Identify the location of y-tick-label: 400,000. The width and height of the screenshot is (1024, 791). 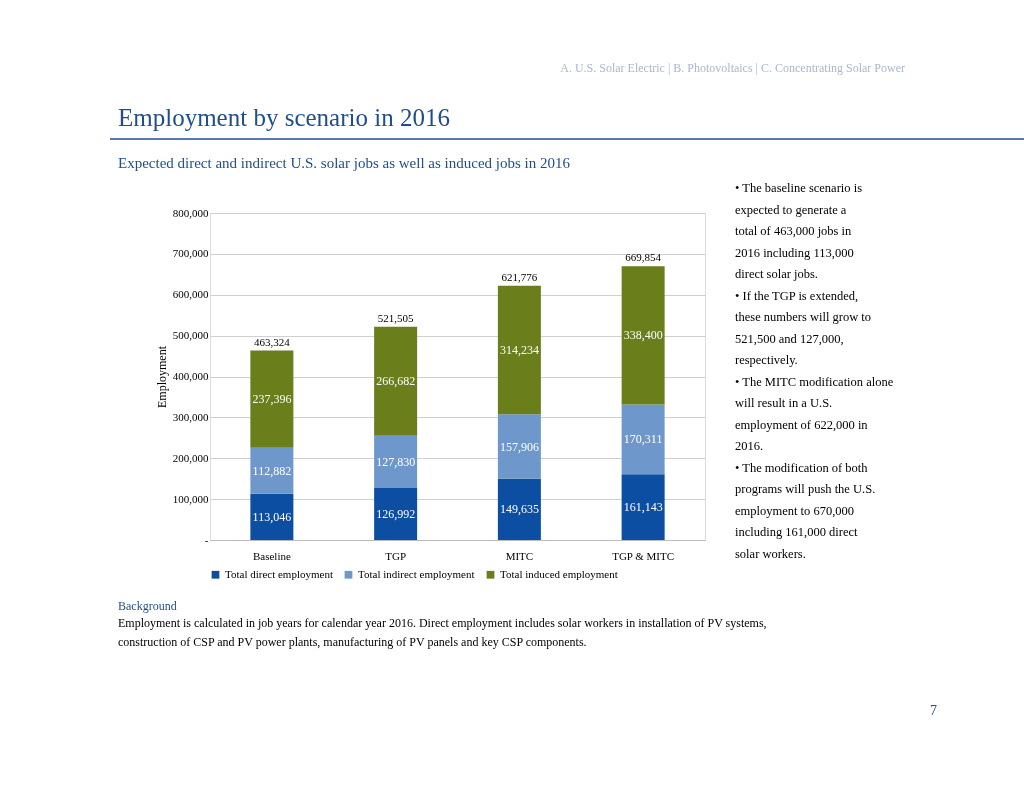
(190, 376).